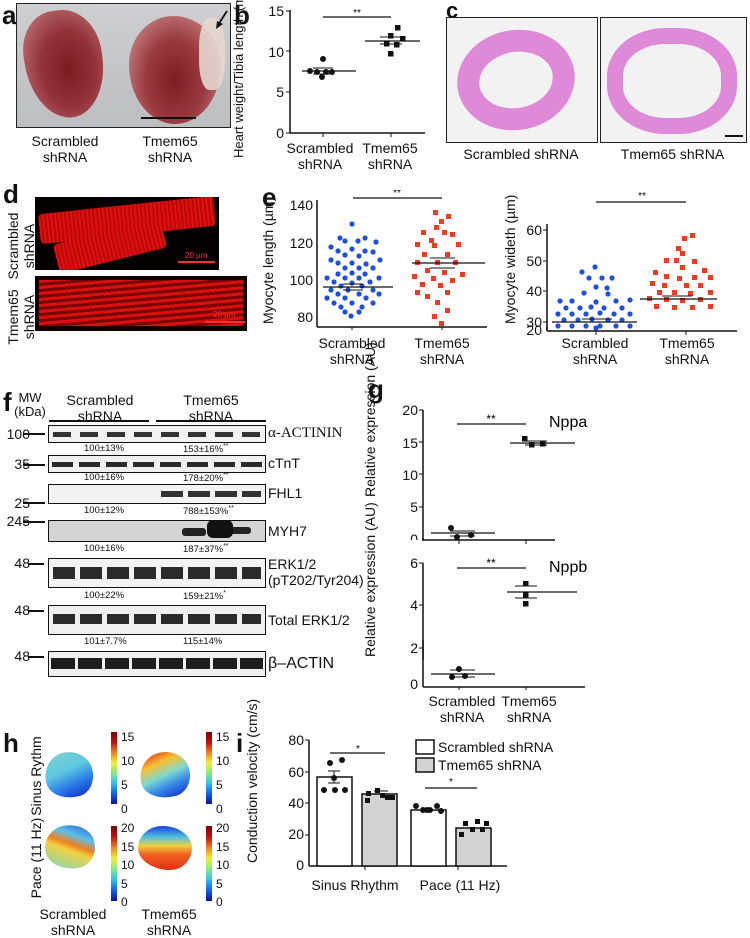 The width and height of the screenshot is (750, 938). I want to click on quant-scrambled: 100±16%, so click(104, 477).